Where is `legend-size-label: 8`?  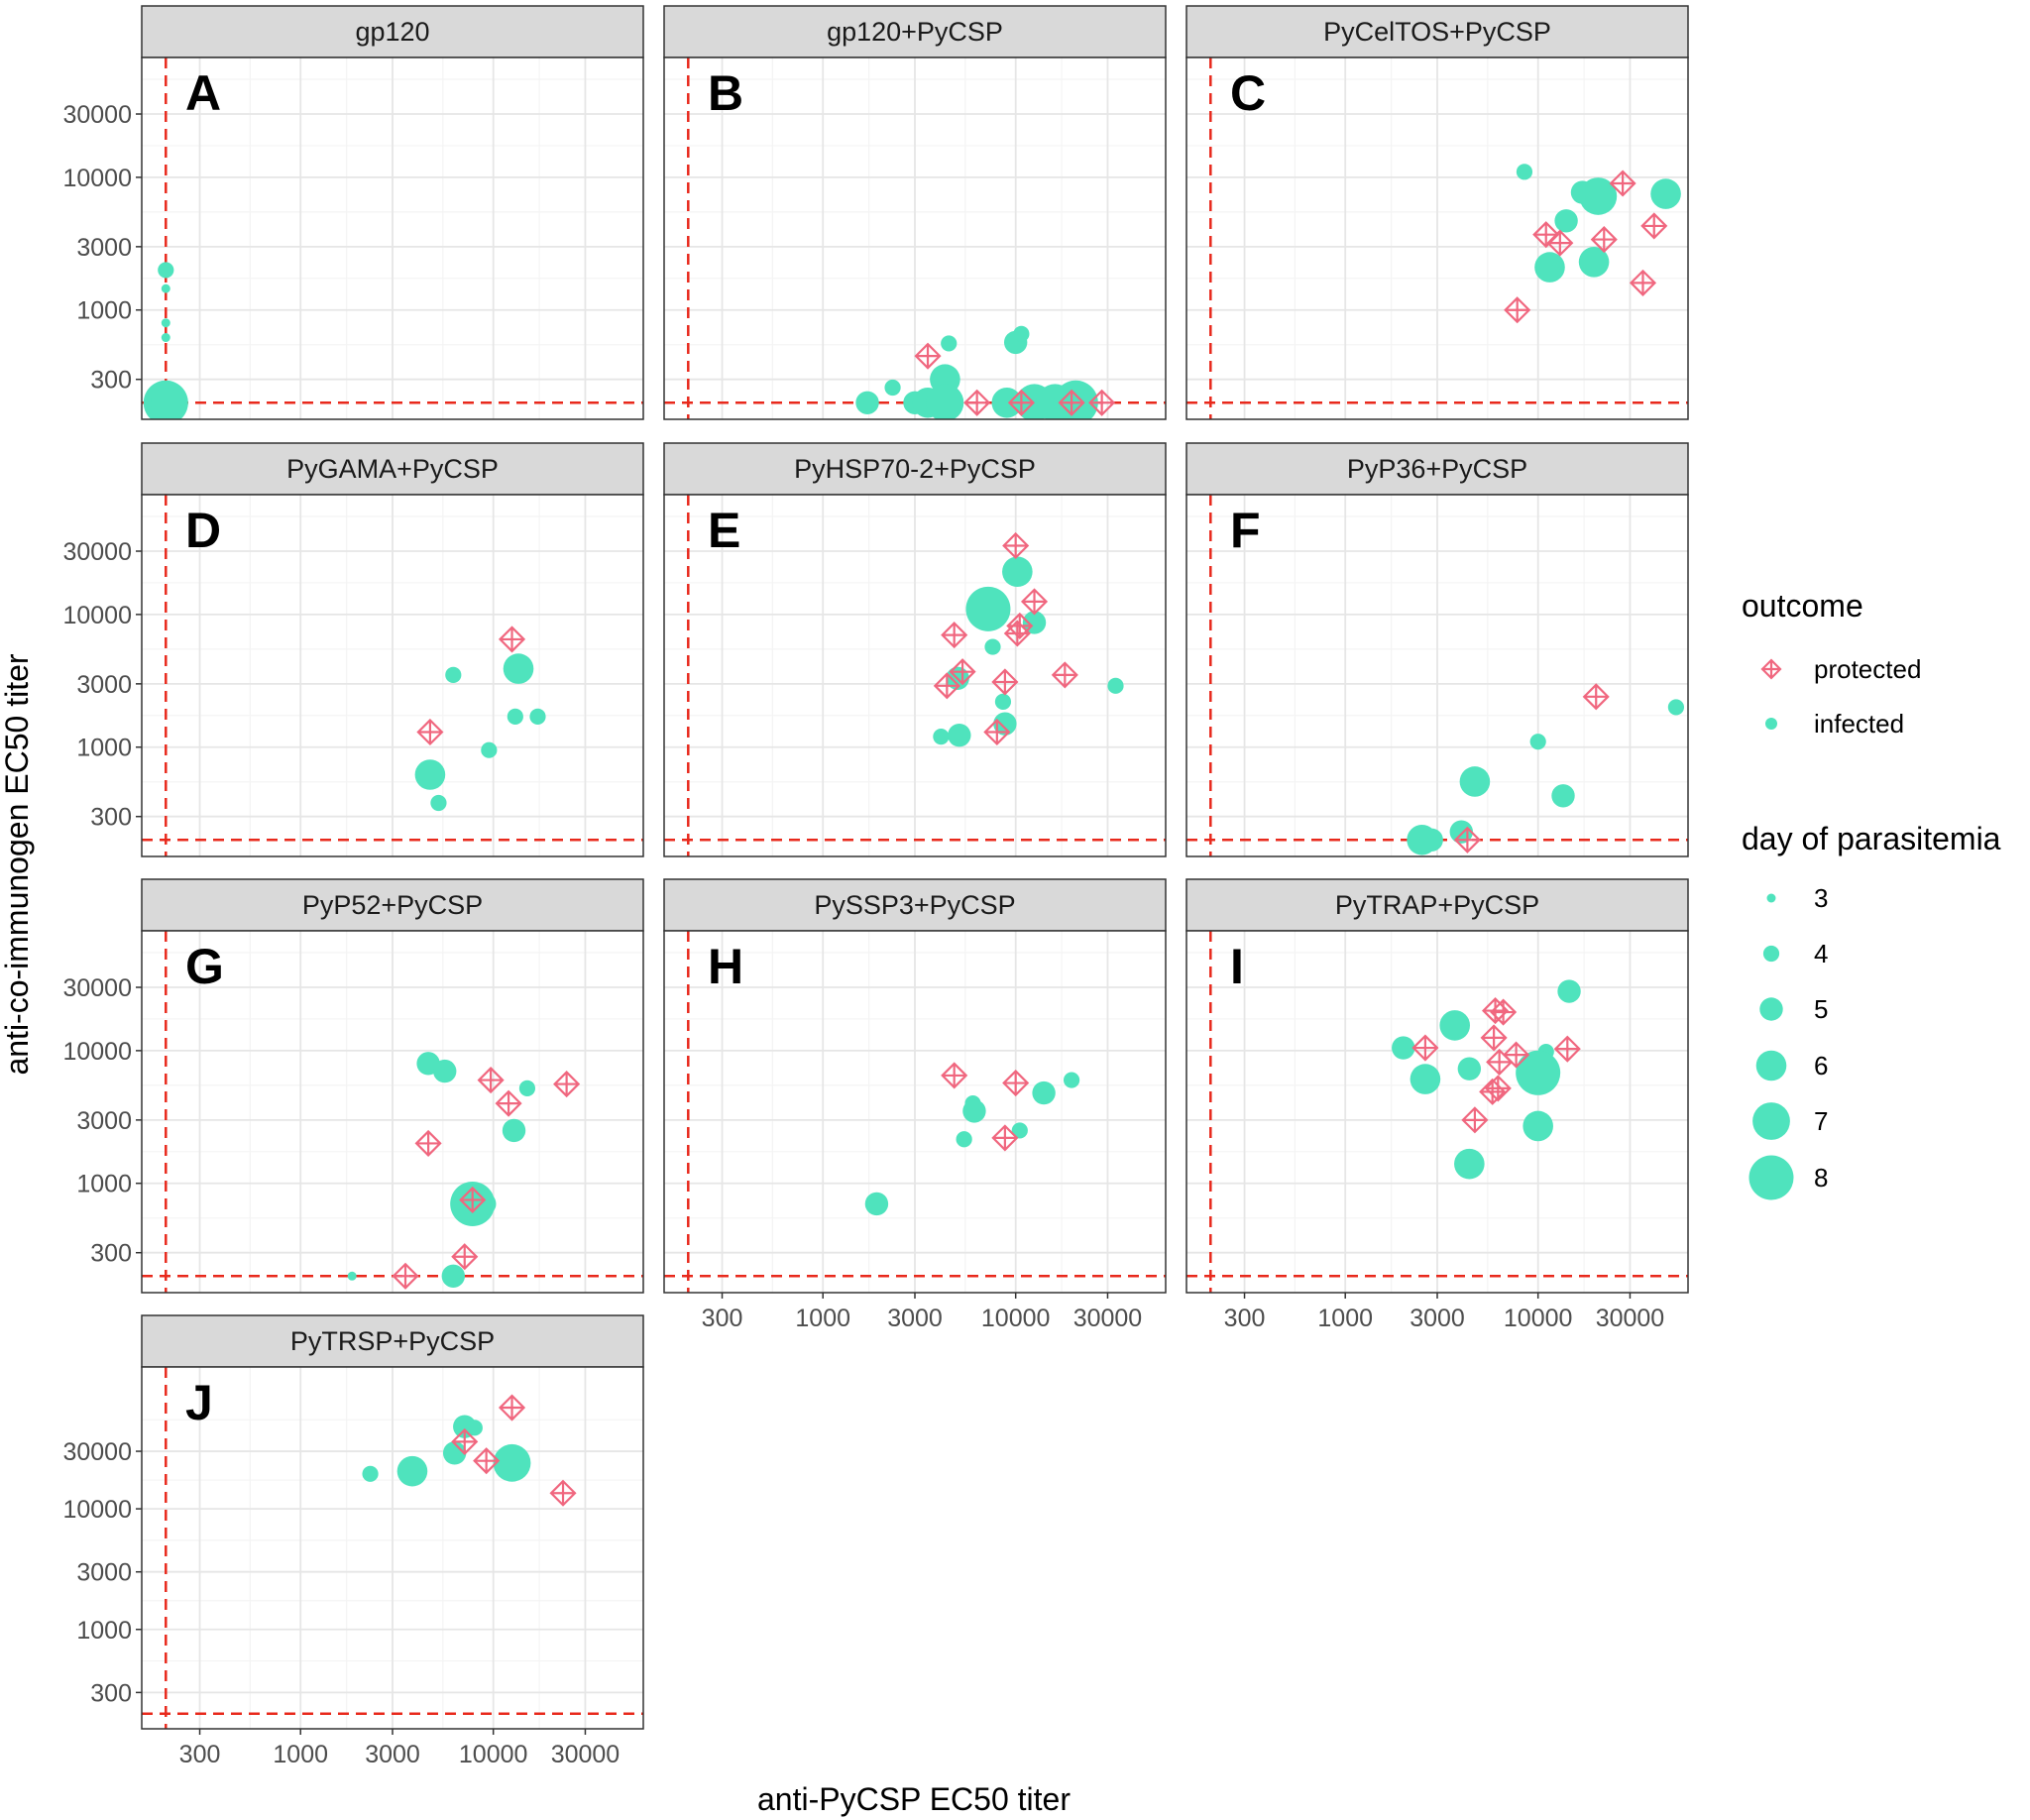
legend-size-label: 8 is located at coordinates (1821, 1178).